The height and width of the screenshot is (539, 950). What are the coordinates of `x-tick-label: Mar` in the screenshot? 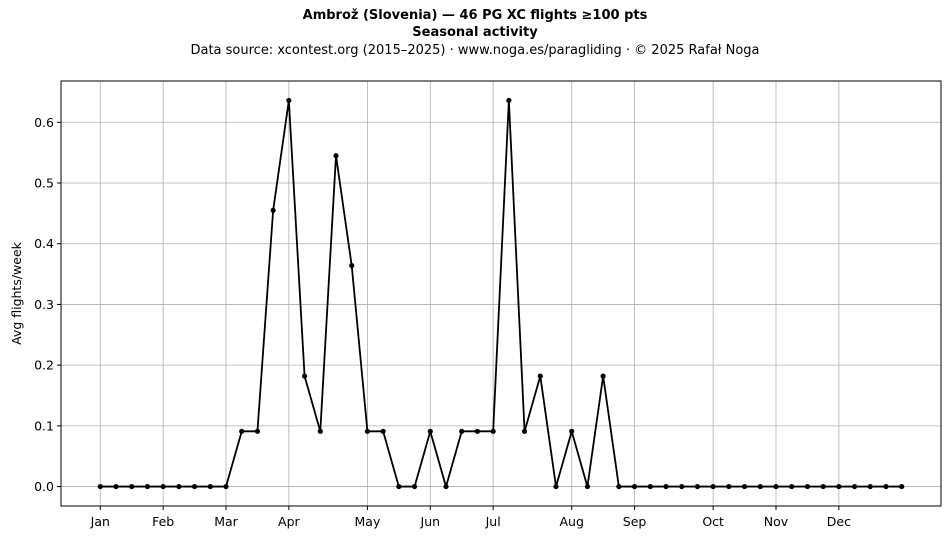 It's located at (226, 521).